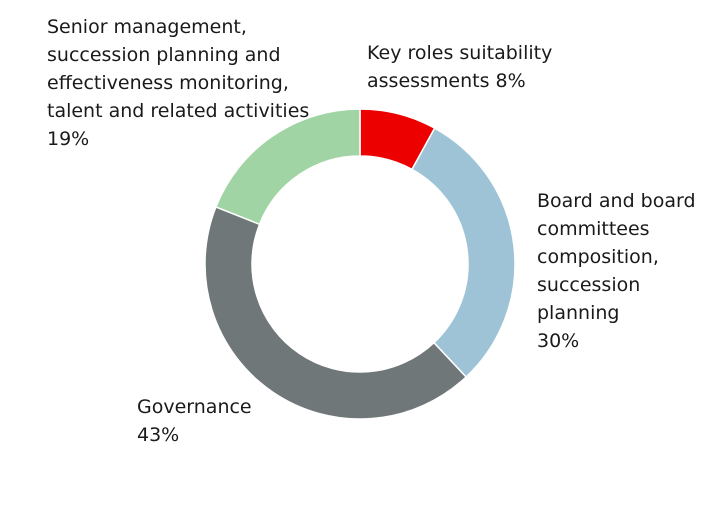 This screenshot has height=528, width=720. Describe the element at coordinates (459, 67) in the screenshot. I see `slice-label-0: Key roles suitability assessments 8%` at that location.